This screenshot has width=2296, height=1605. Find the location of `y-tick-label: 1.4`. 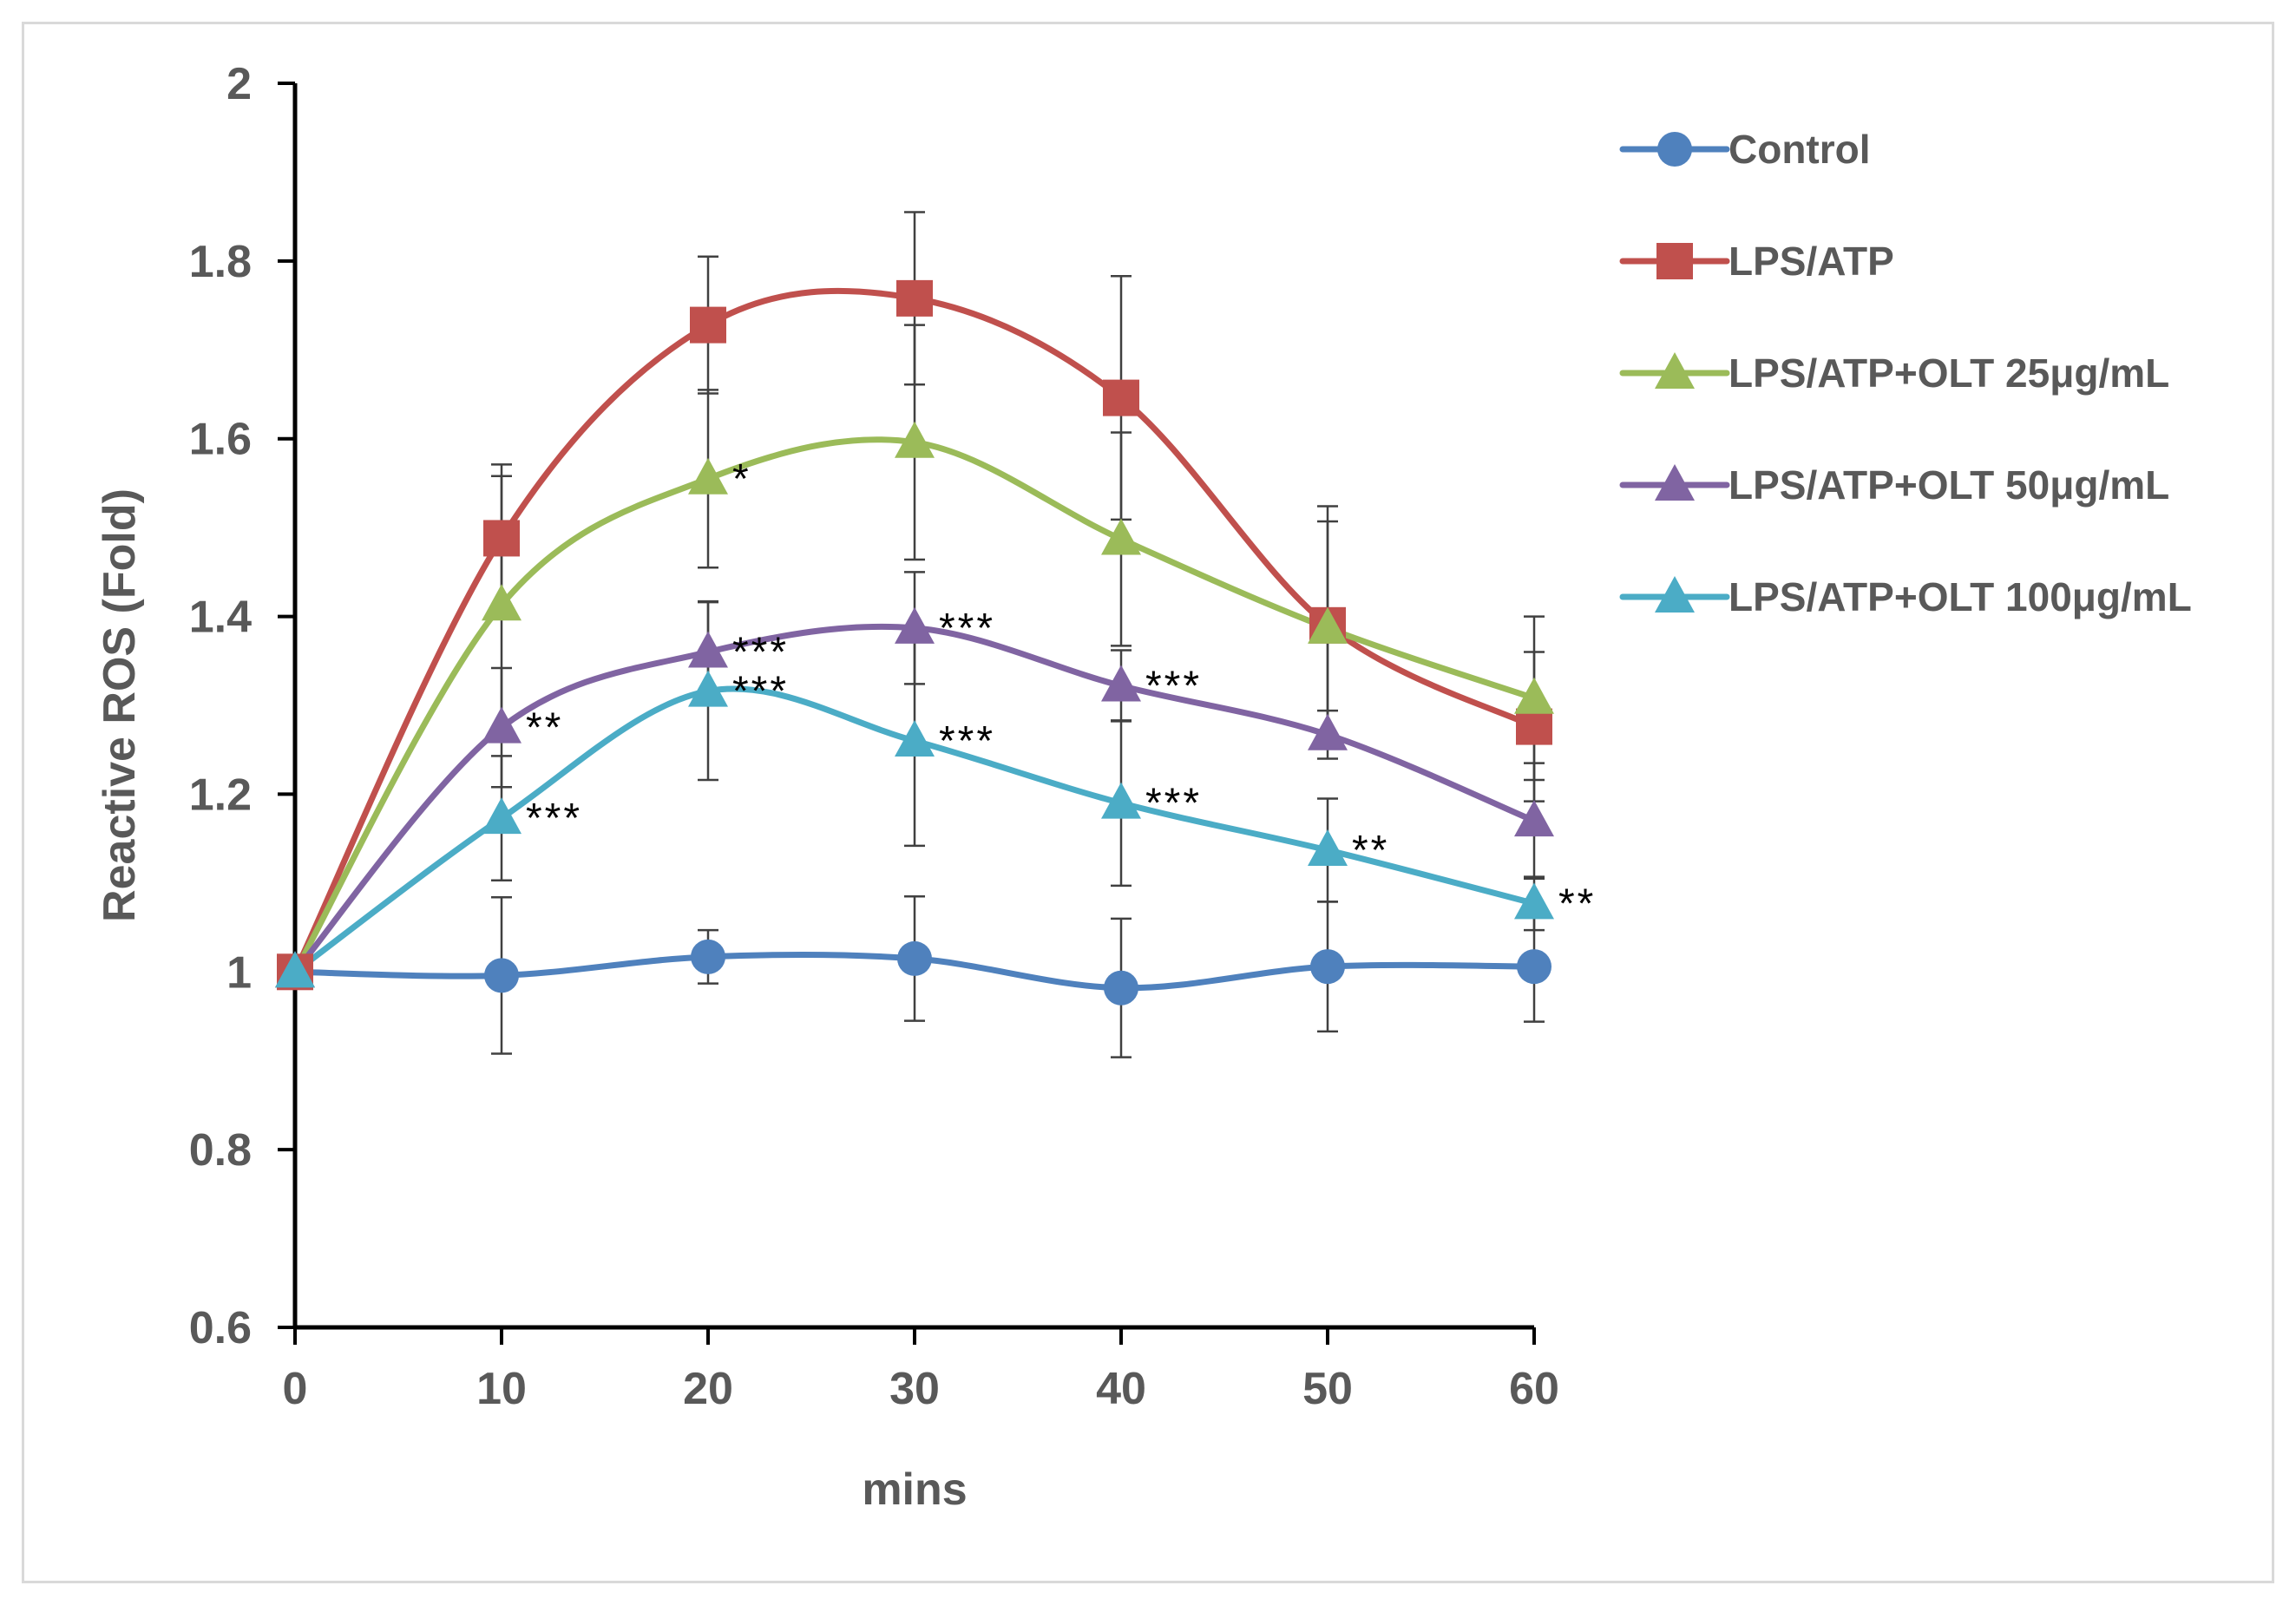

y-tick-label: 1.4 is located at coordinates (220, 618).